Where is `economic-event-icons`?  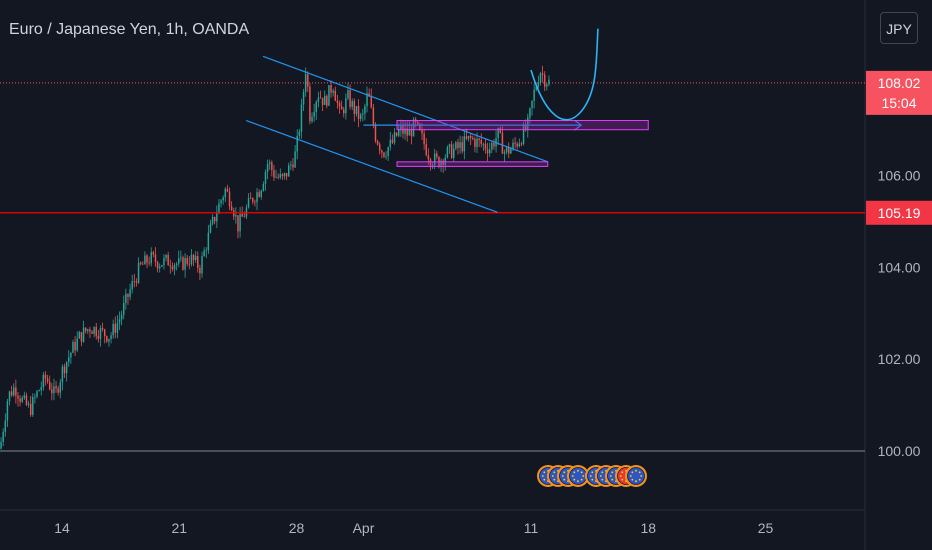 economic-event-icons is located at coordinates (592, 476).